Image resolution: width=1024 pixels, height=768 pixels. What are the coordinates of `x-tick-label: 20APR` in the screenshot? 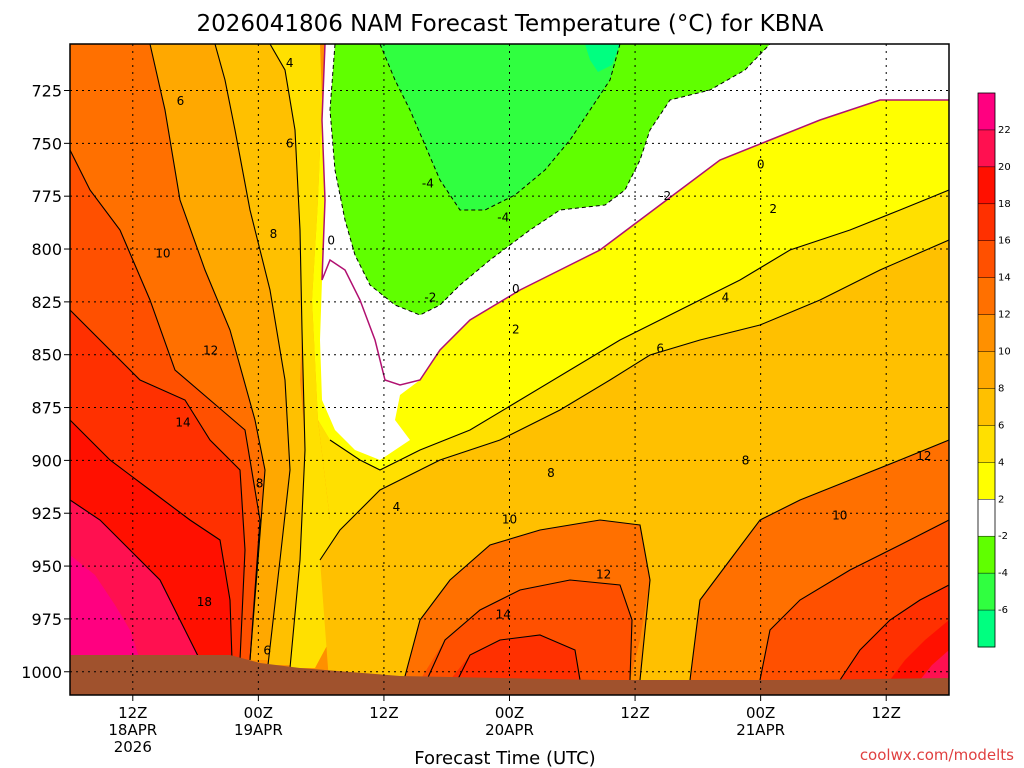 It's located at (509, 730).